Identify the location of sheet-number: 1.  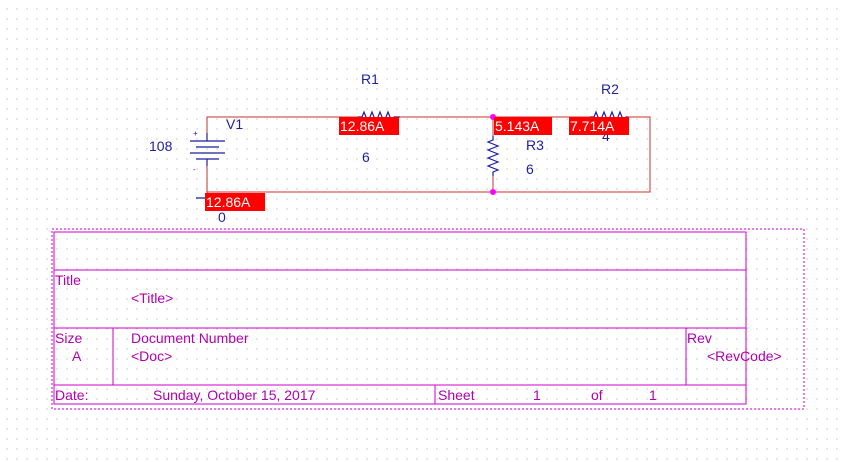
(537, 395).